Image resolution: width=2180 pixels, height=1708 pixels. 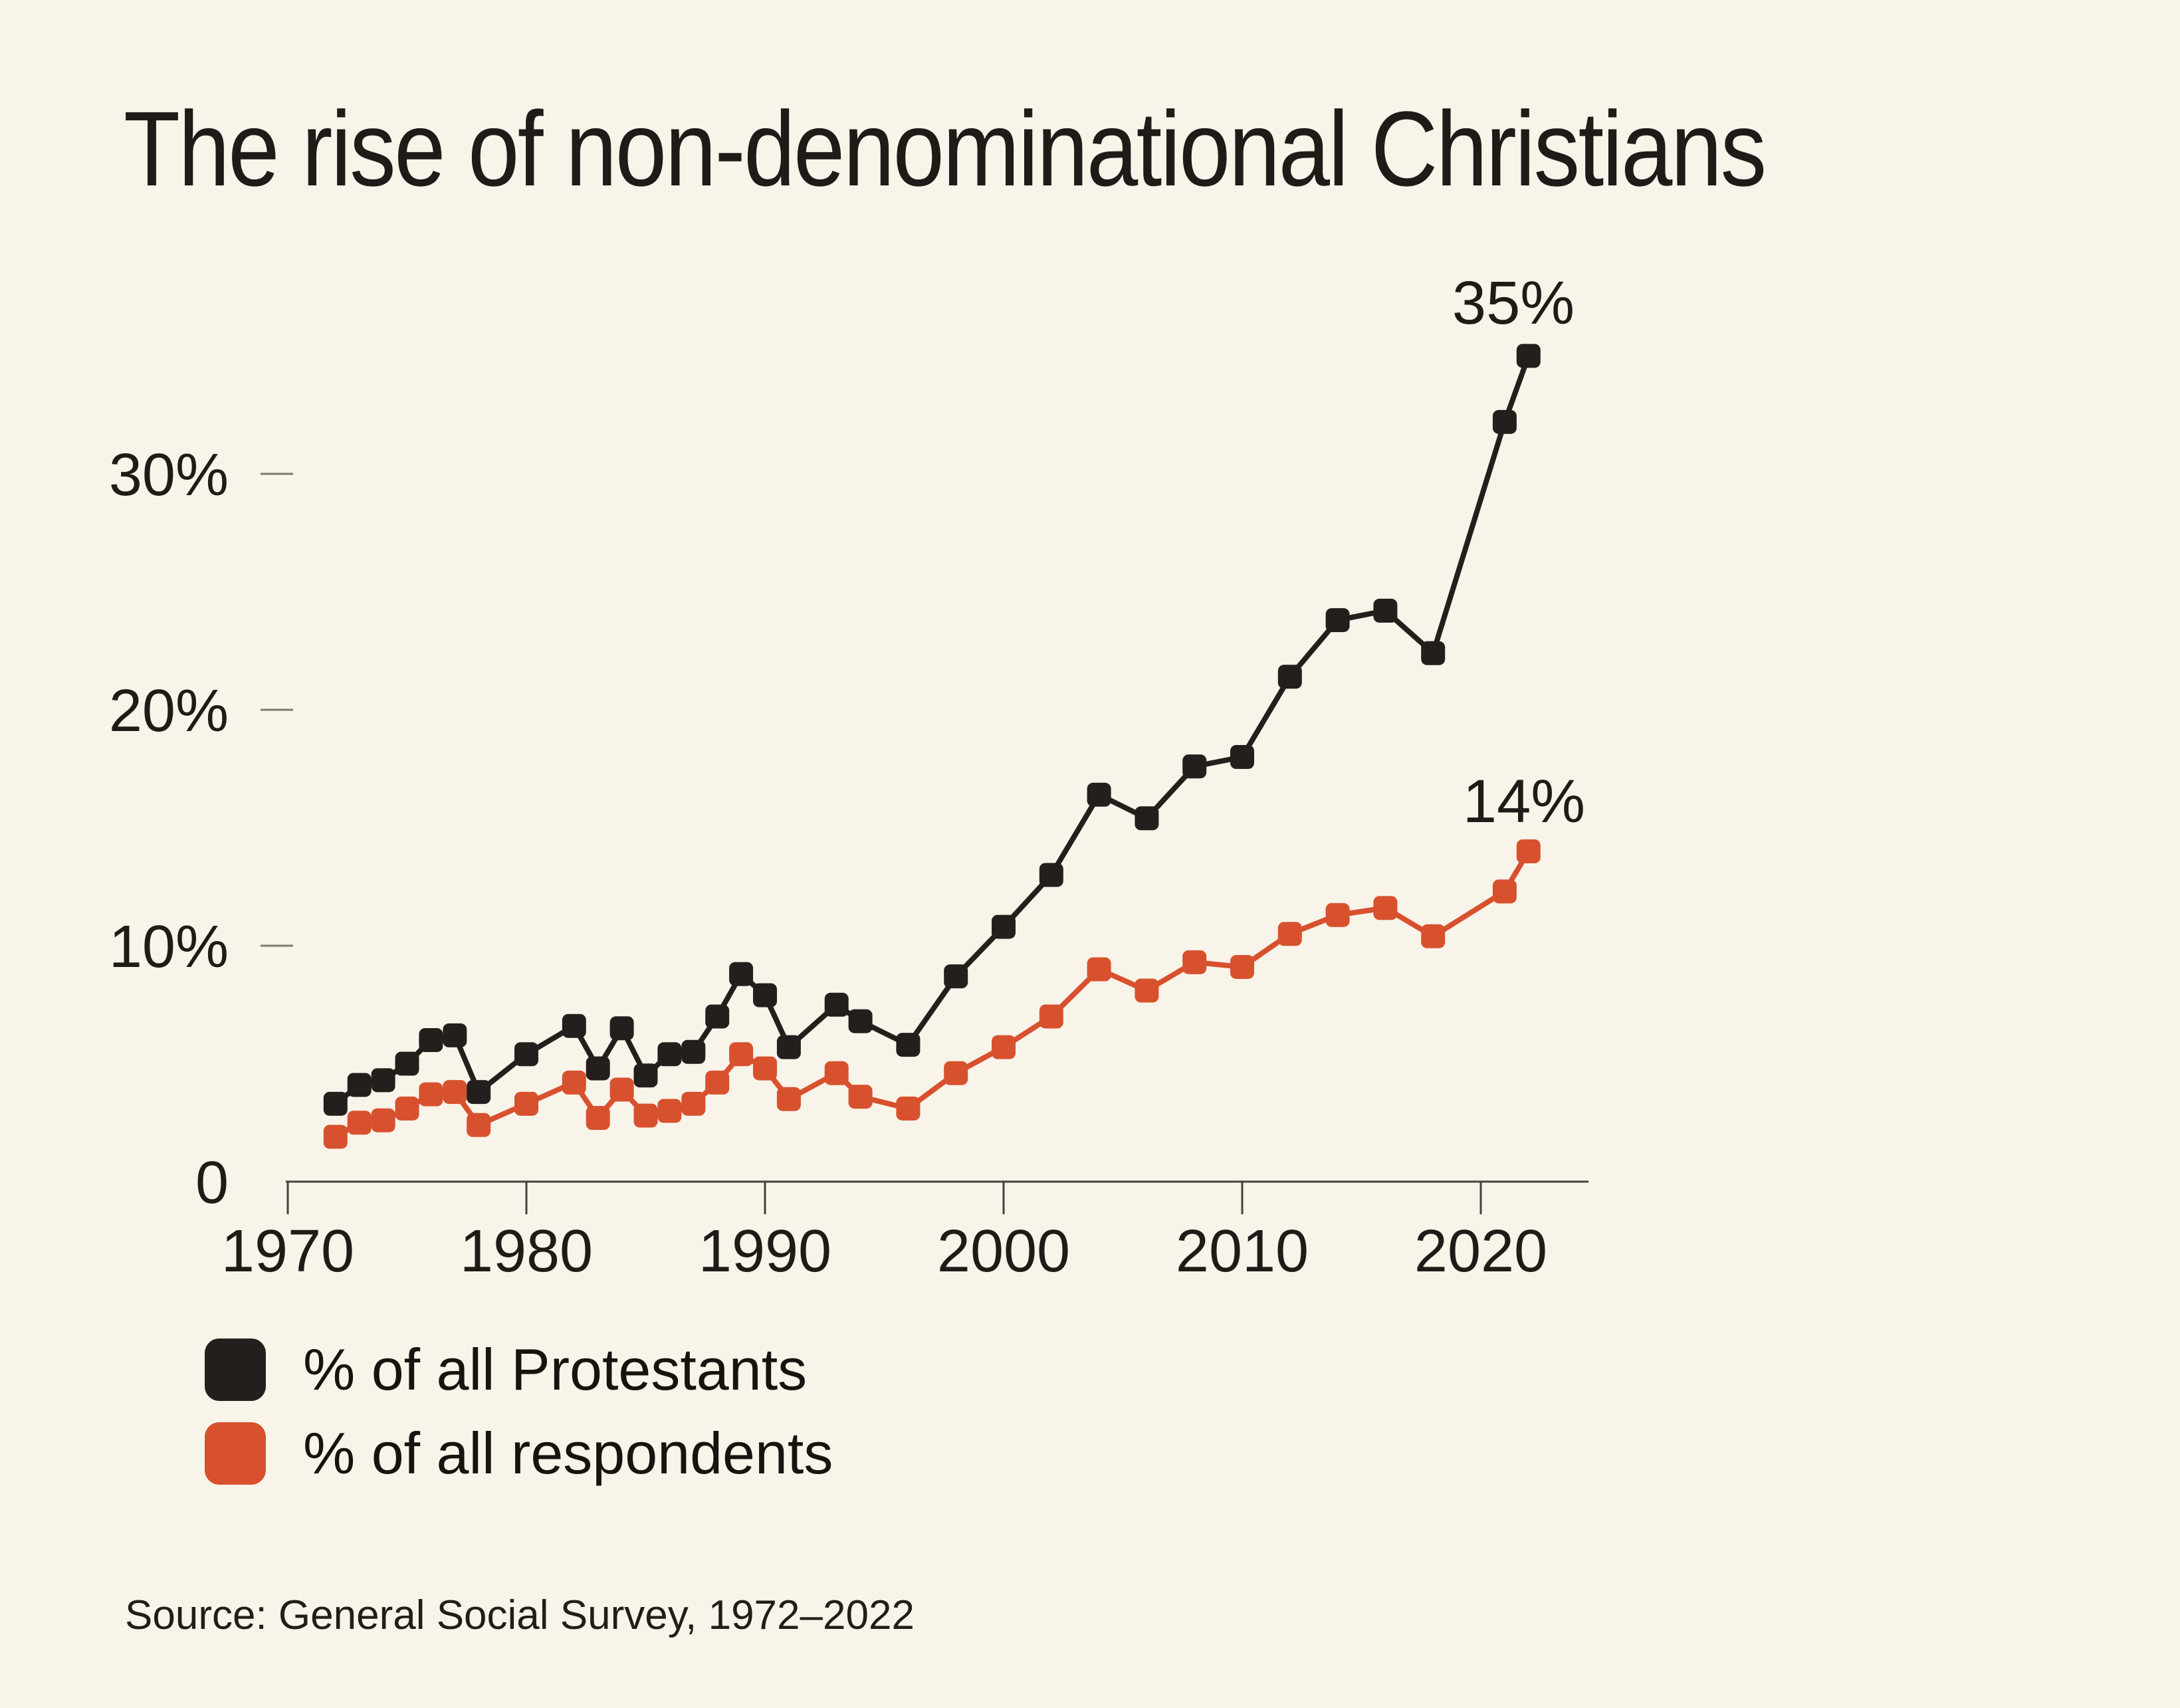 What do you see at coordinates (288, 1251) in the screenshot?
I see `x-axis-label: 1970` at bounding box center [288, 1251].